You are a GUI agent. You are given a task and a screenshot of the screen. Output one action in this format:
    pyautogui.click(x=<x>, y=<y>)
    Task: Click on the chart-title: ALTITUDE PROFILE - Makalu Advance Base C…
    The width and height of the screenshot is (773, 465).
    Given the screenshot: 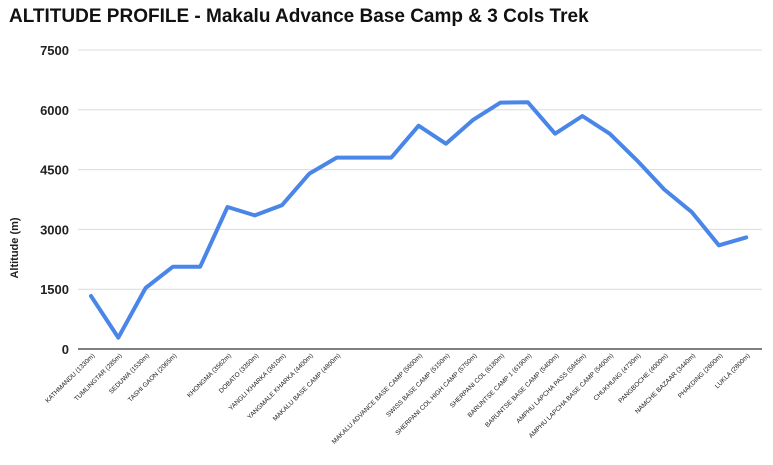 What is the action you would take?
    pyautogui.click(x=299, y=16)
    